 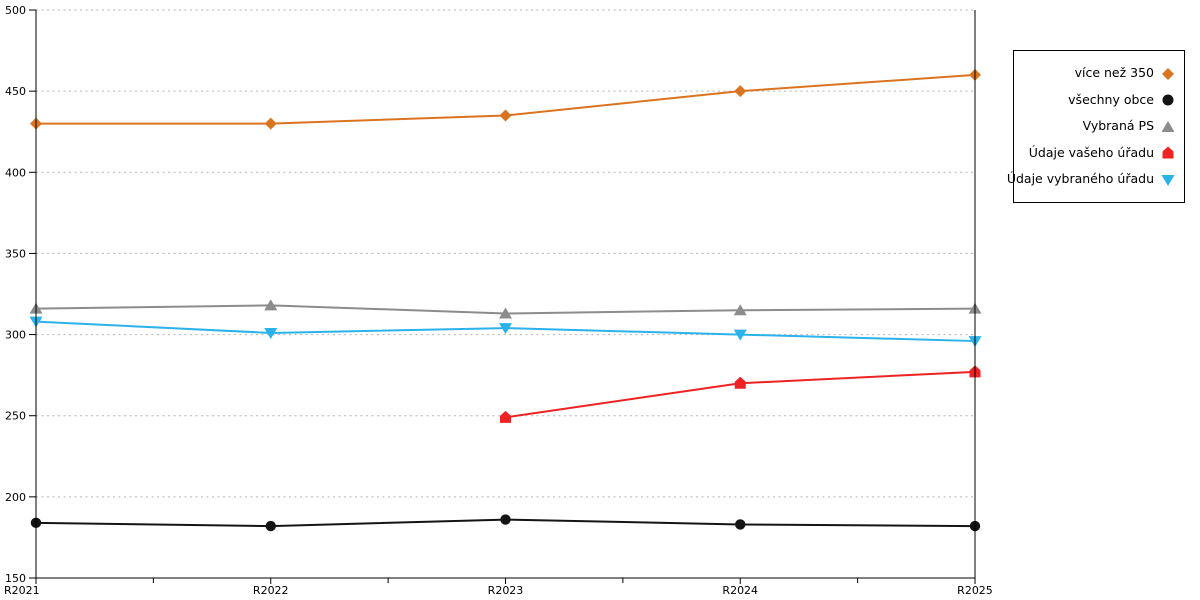 What do you see at coordinates (506, 590) in the screenshot?
I see `x-tick-label: R2023` at bounding box center [506, 590].